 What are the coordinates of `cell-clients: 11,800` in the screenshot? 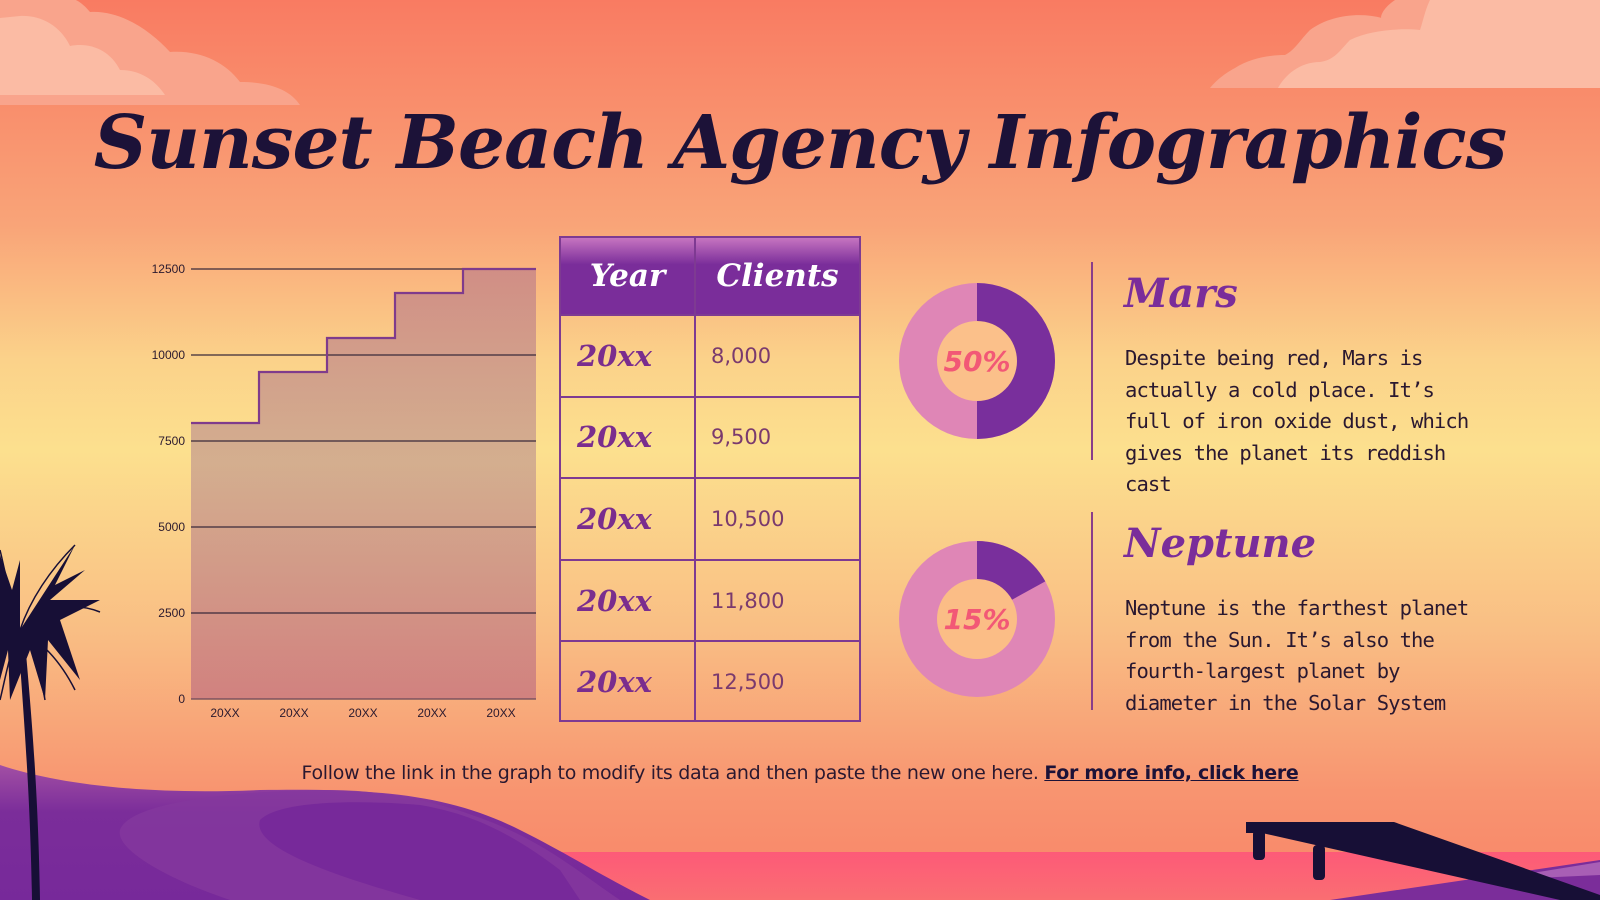 It's located at (748, 600).